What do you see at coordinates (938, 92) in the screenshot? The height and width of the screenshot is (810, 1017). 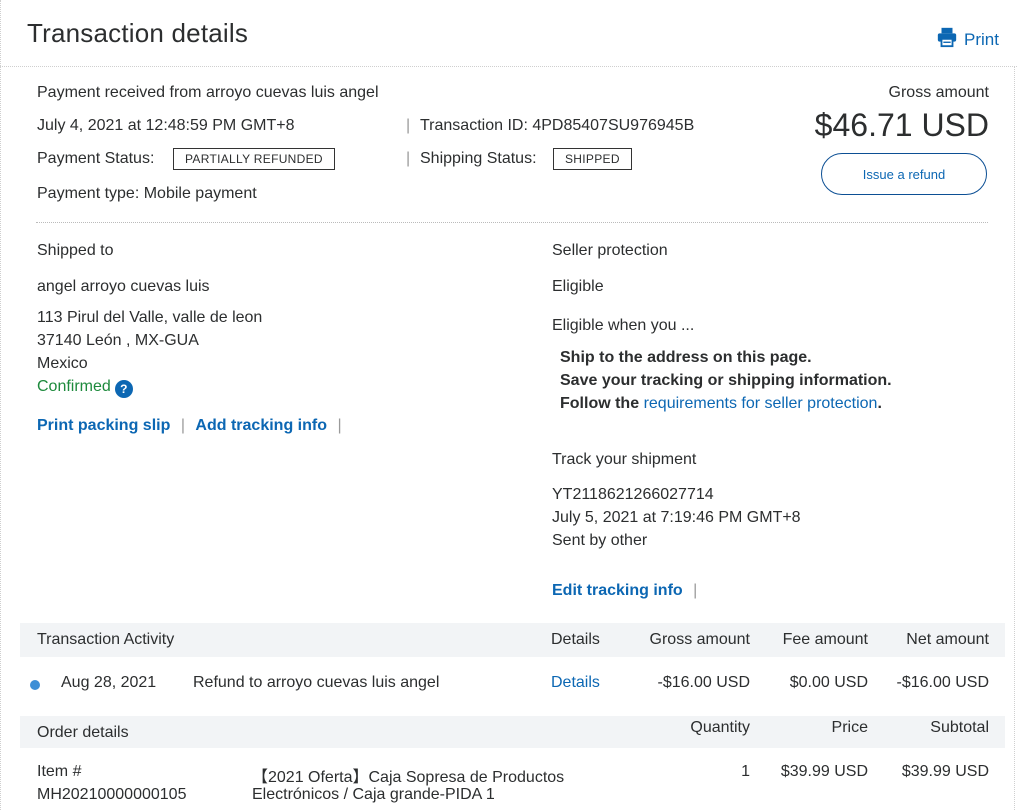 I see `gross-amount-label: Gross amount` at bounding box center [938, 92].